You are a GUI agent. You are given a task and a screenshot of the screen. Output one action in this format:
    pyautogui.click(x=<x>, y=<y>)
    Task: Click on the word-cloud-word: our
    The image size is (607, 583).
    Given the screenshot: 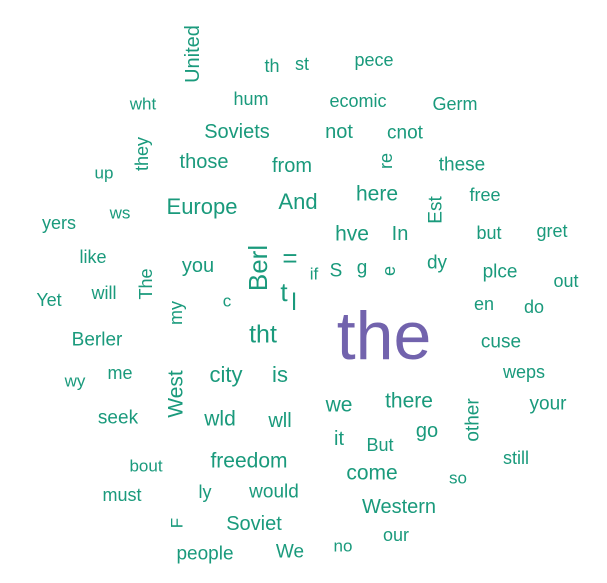 What is the action you would take?
    pyautogui.click(x=396, y=535)
    